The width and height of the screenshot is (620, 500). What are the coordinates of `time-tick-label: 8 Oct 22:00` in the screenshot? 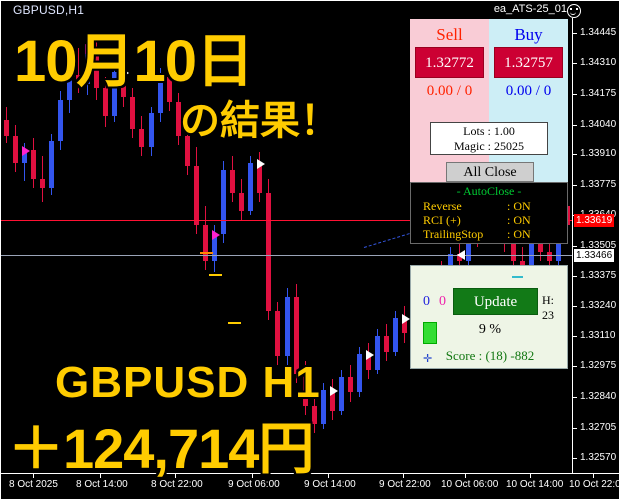 It's located at (177, 484).